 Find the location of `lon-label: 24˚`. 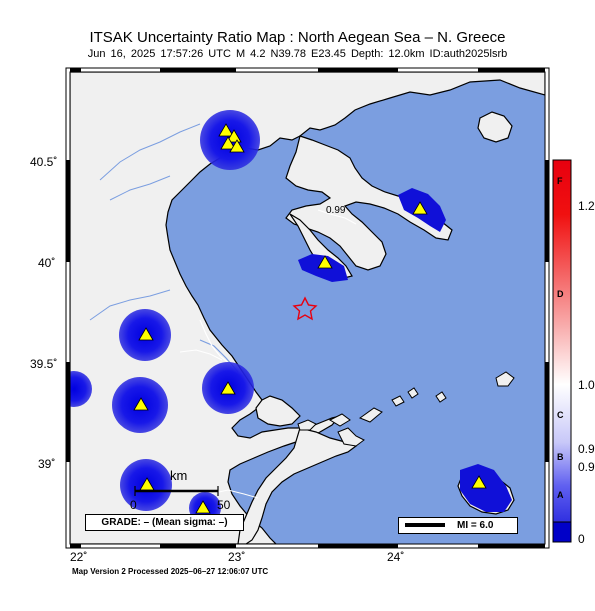

lon-label: 24˚ is located at coordinates (396, 557).